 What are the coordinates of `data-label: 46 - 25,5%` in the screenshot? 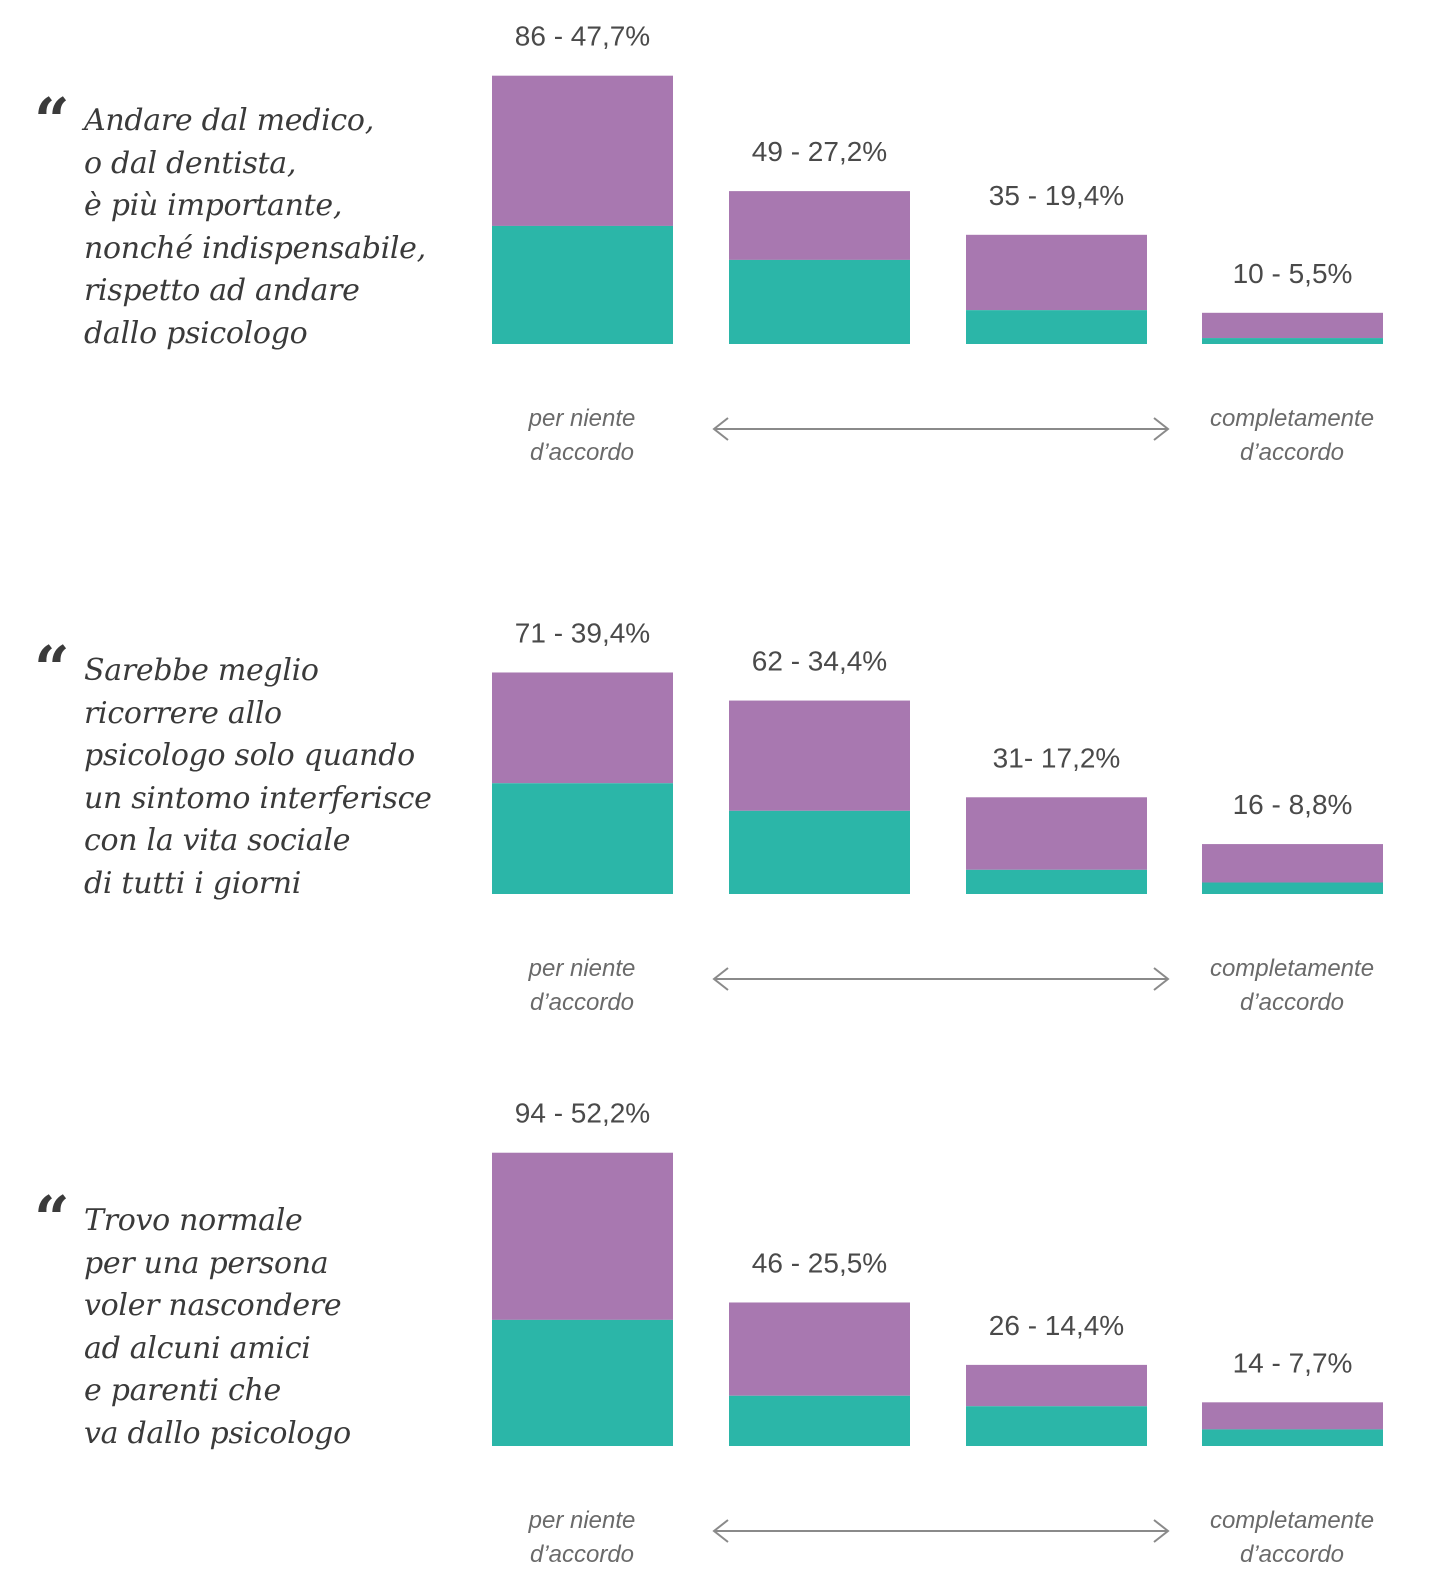 It's located at (819, 1262).